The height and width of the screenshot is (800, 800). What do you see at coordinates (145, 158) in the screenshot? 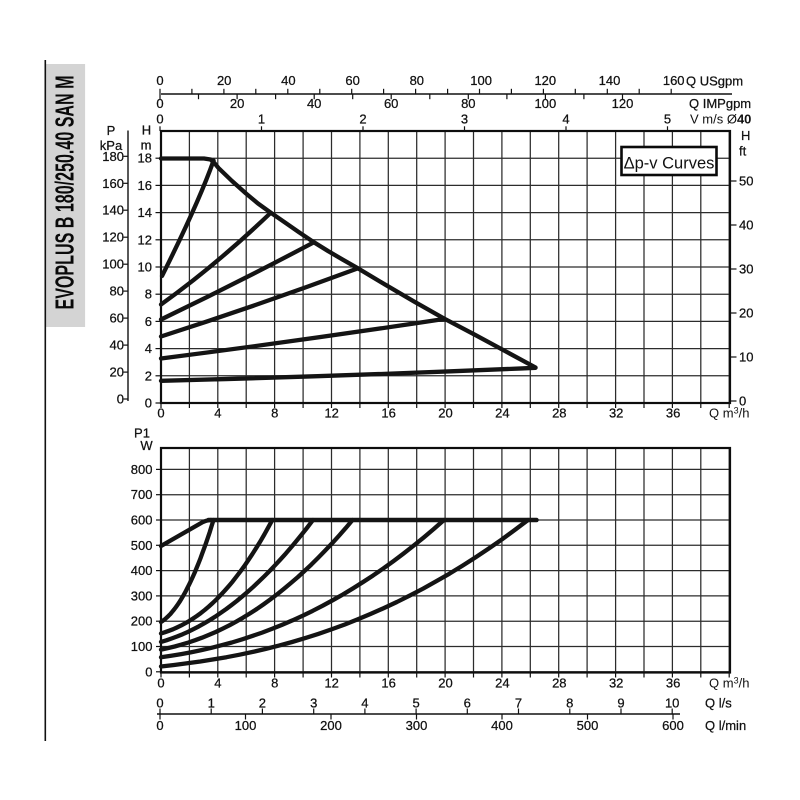
I see `svg-text: 18` at bounding box center [145, 158].